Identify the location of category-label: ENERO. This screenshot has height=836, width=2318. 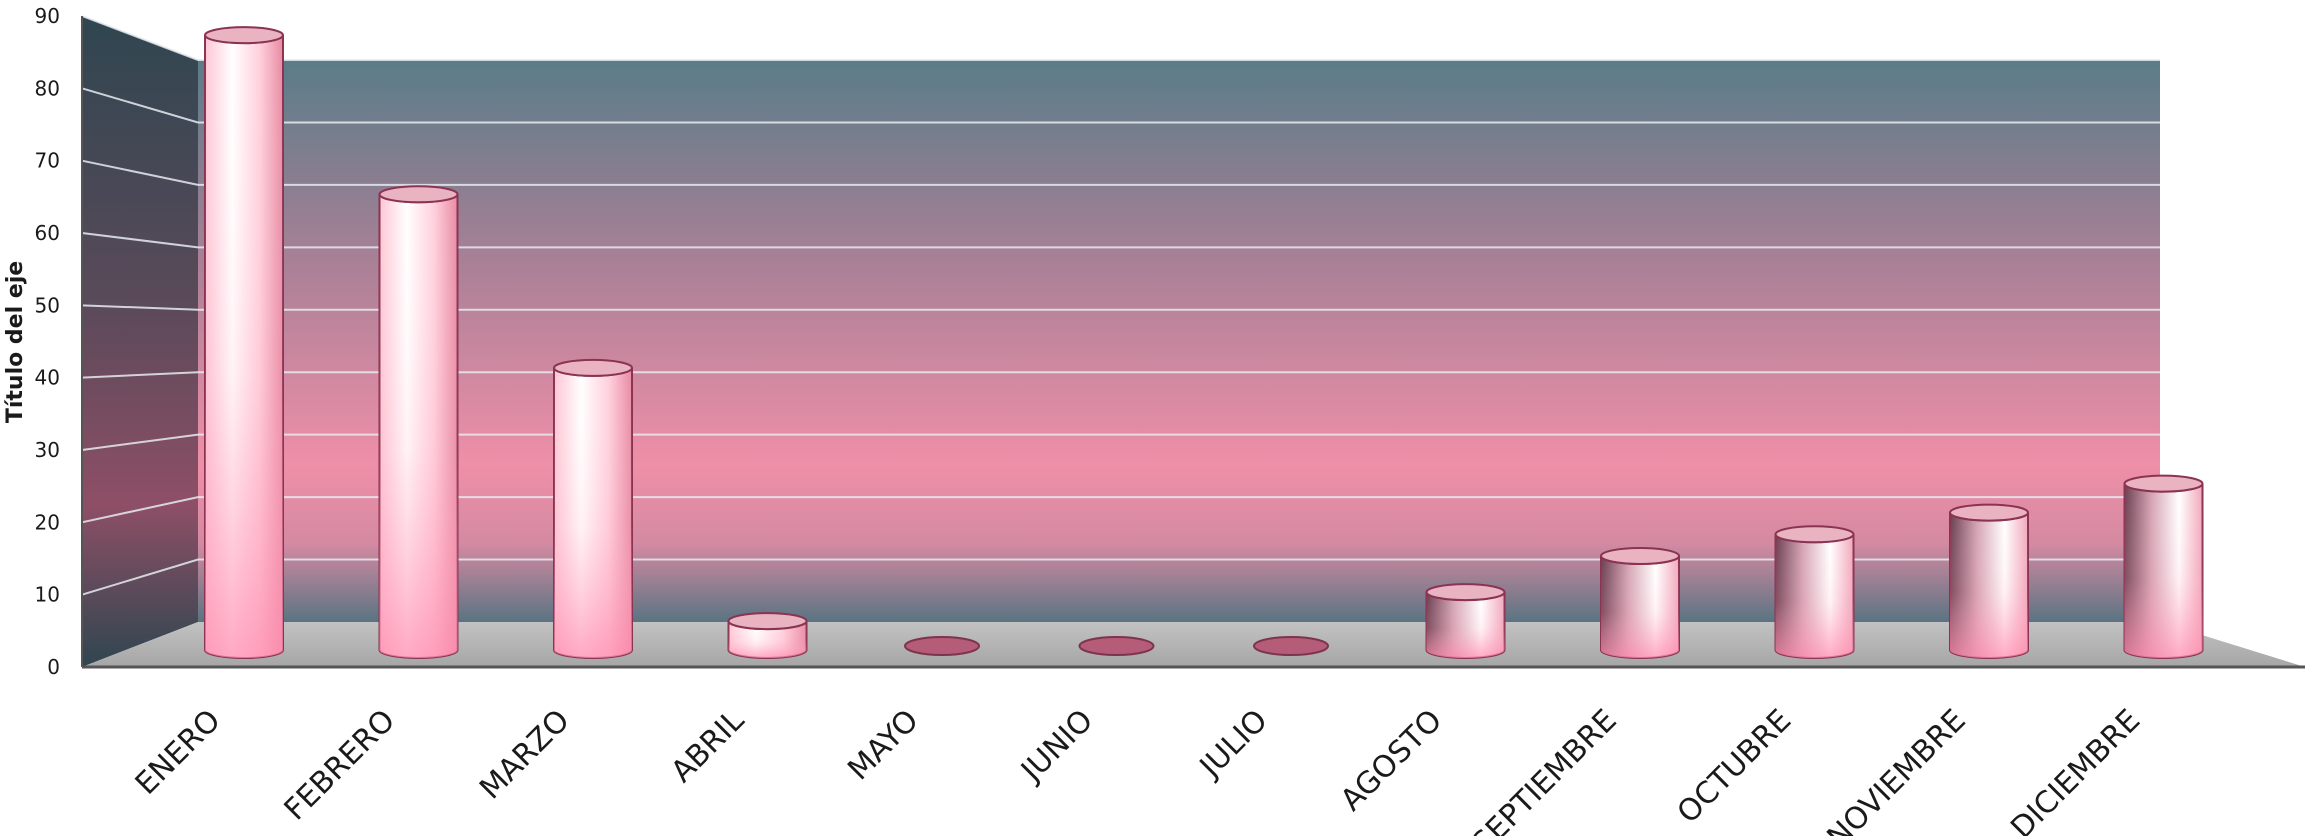
(178, 752).